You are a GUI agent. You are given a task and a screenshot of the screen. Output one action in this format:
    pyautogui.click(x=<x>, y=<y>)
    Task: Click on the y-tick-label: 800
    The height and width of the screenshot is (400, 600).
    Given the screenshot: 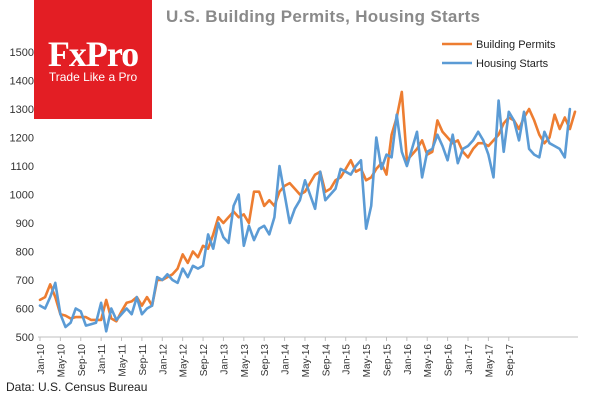 What is the action you would take?
    pyautogui.click(x=25, y=253)
    